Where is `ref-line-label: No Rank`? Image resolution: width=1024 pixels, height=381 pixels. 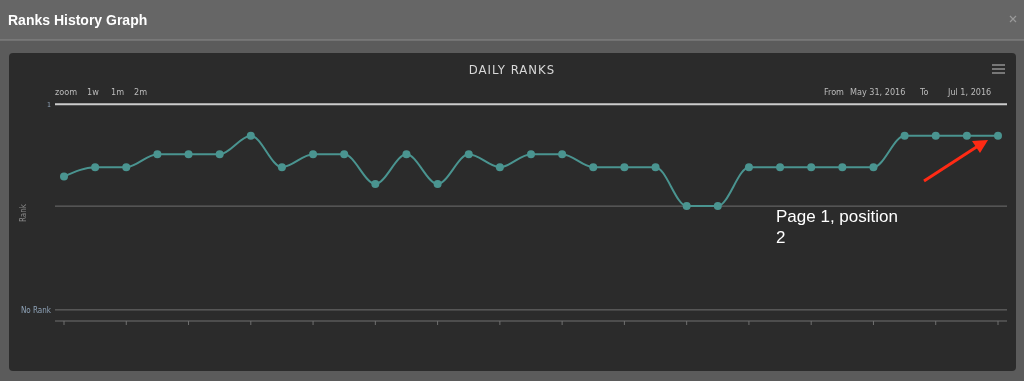 ref-line-label: No Rank is located at coordinates (36, 310).